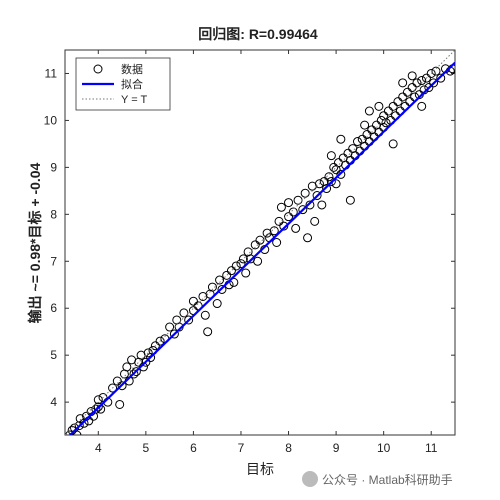 The width and height of the screenshot is (500, 500). I want to click on x-tick-label: 9, so click(336, 448).